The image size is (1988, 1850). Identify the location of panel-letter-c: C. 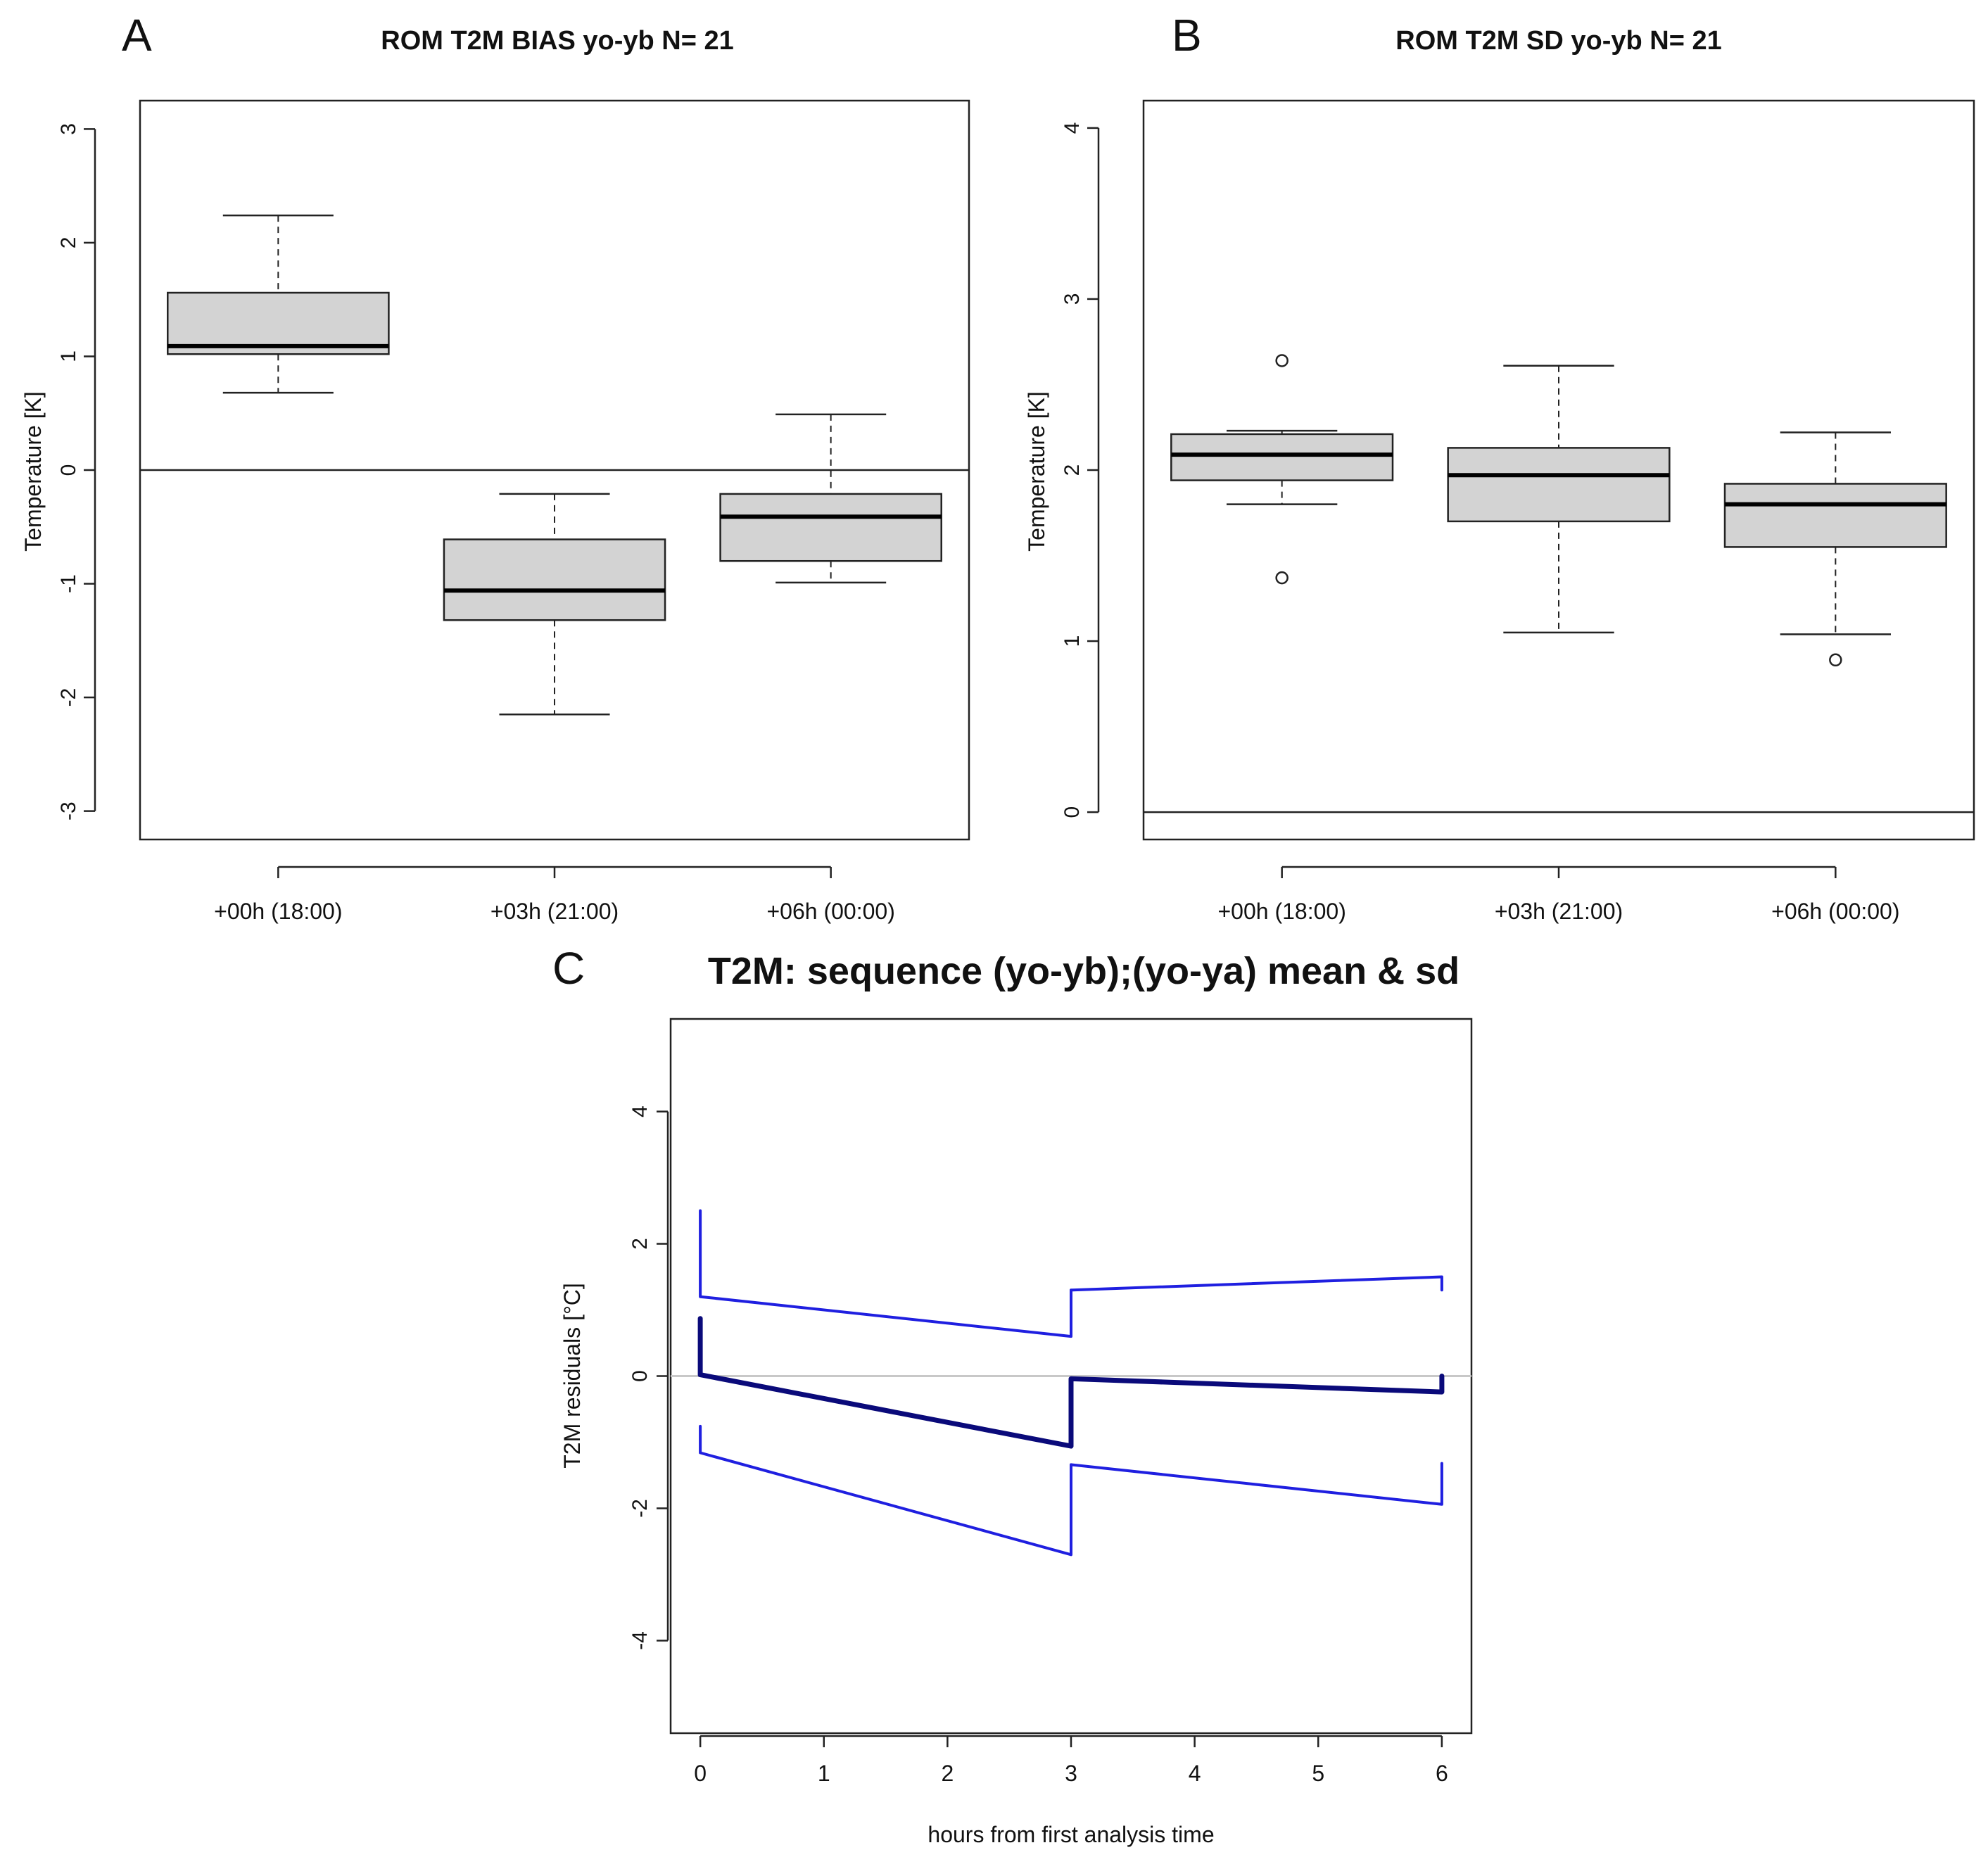
(568, 969).